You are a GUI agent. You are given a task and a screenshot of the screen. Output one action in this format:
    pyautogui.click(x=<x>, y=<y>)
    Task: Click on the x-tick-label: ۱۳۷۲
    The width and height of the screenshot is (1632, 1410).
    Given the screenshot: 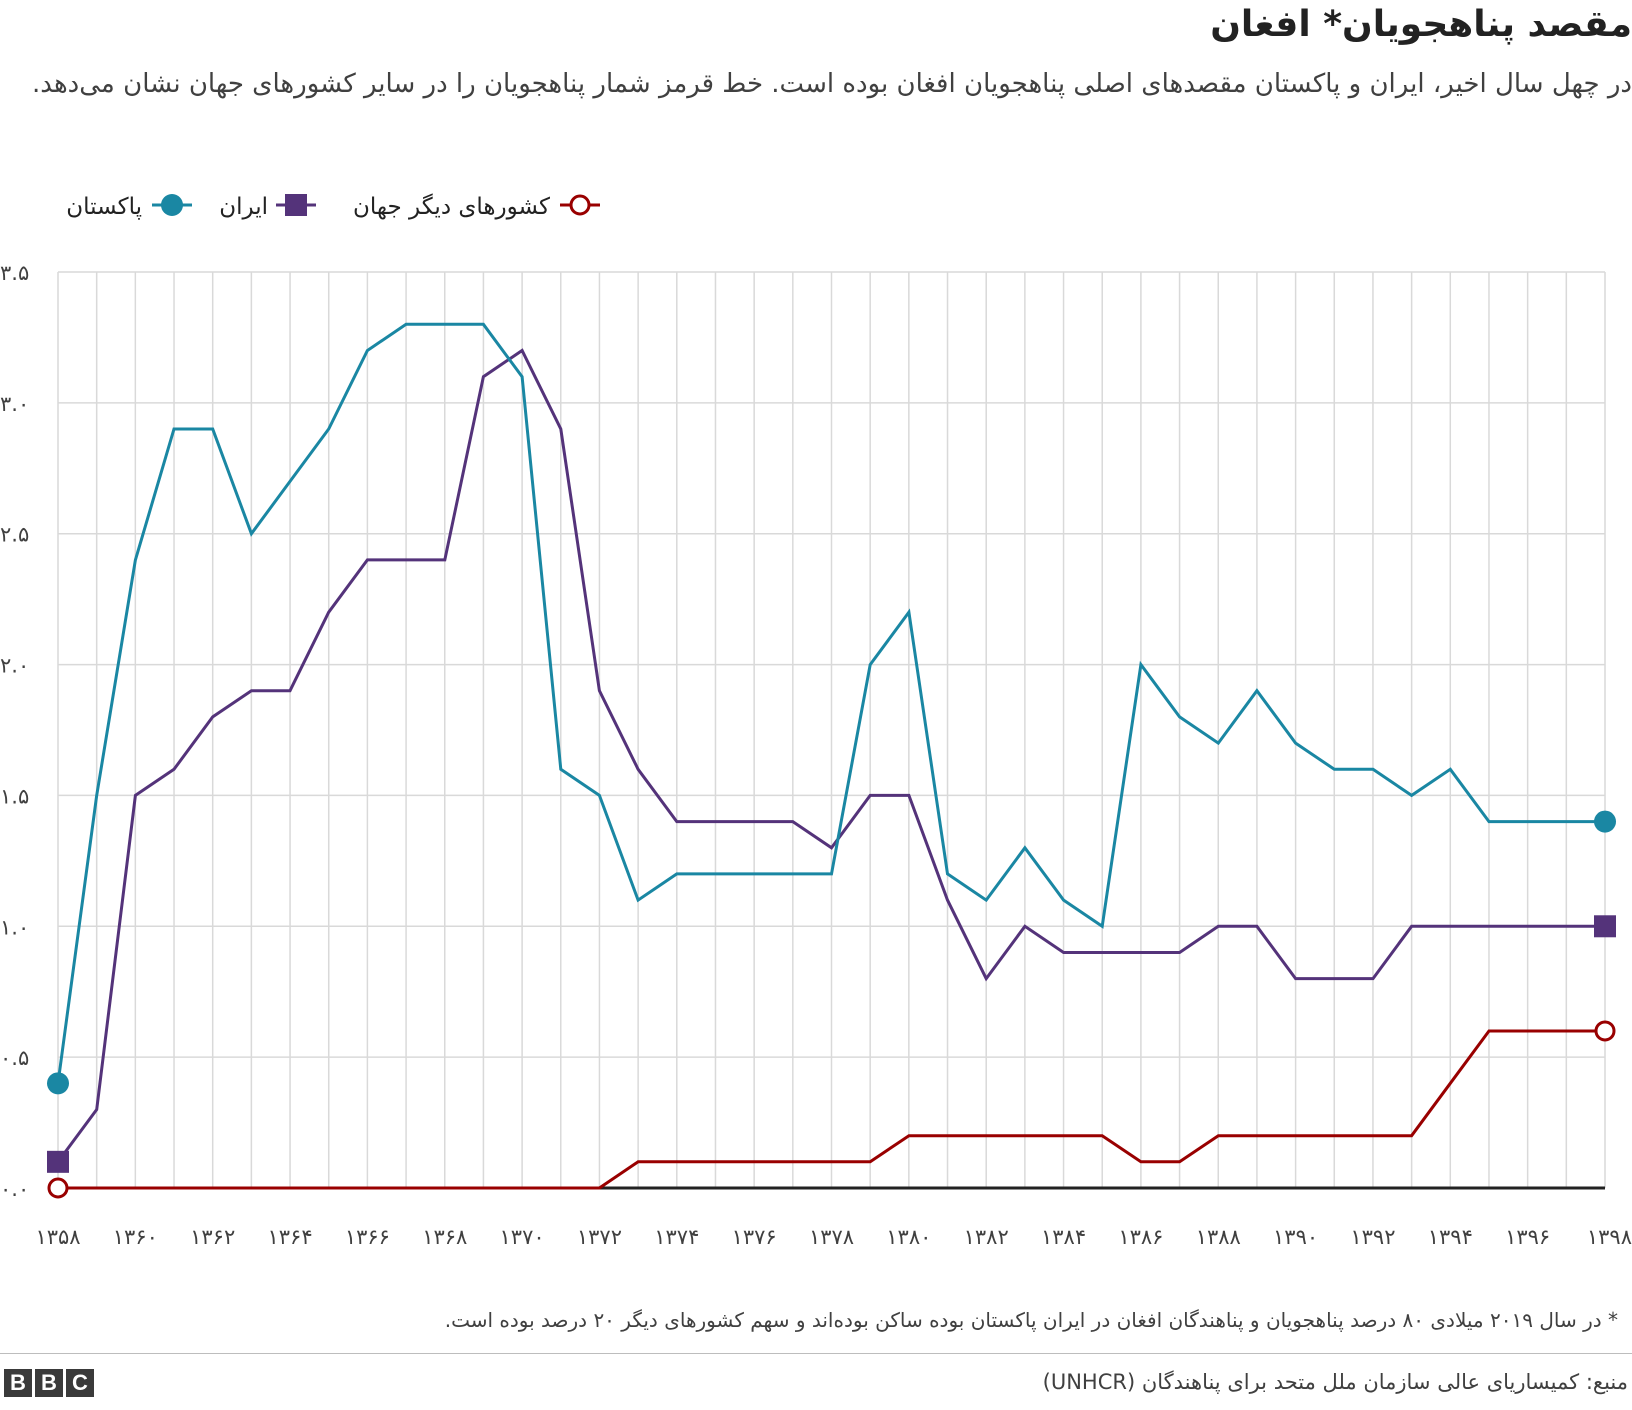 What is the action you would take?
    pyautogui.click(x=599, y=1237)
    